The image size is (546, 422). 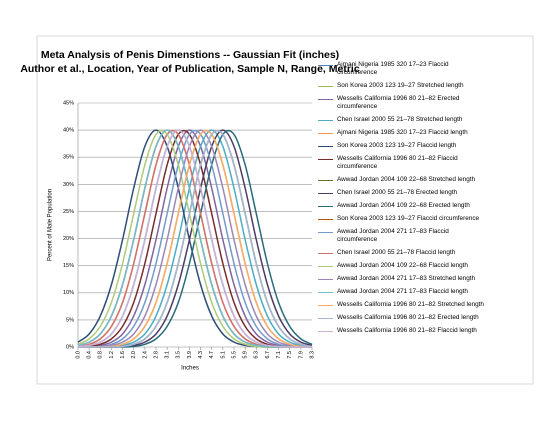 I want to click on x-tick-label: 0.4, so click(x=90, y=355).